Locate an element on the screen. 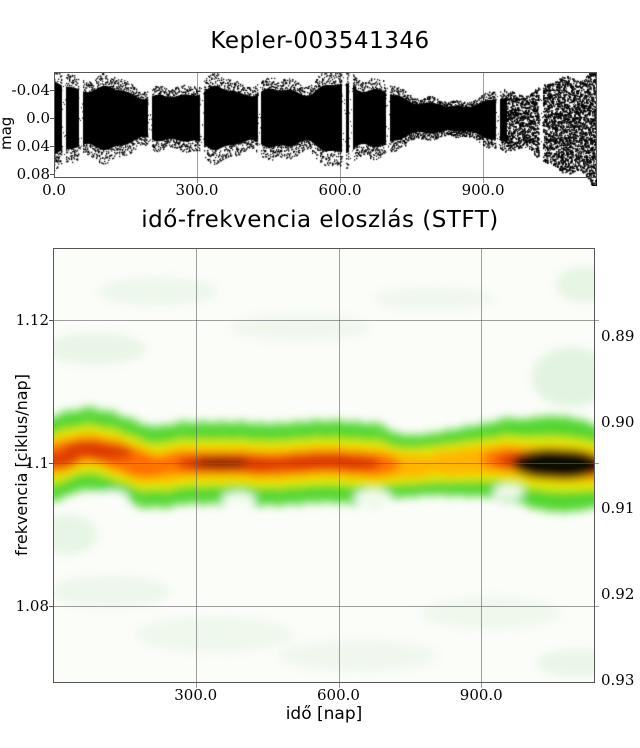 The width and height of the screenshot is (640, 748). lightcurve-y-tick-label: -0.04 is located at coordinates (30, 90).